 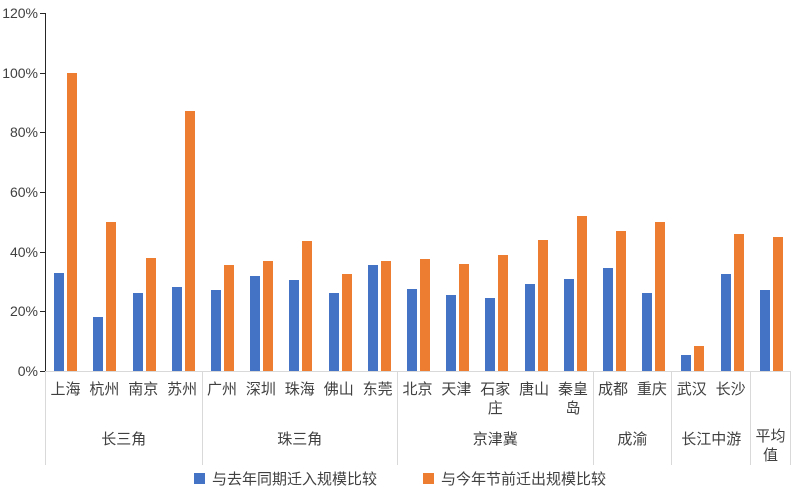 I want to click on plot-group-长三角, so click(x=124, y=192).